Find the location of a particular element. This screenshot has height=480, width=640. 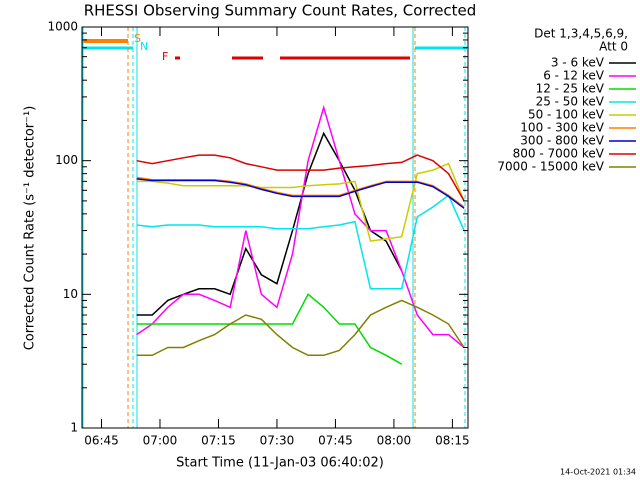

annotation: S is located at coordinates (137, 38).